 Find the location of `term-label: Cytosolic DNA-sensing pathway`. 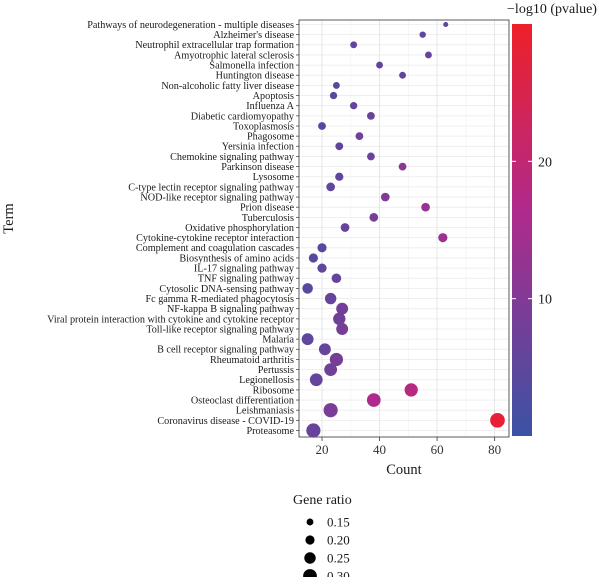

term-label: Cytosolic DNA-sensing pathway is located at coordinates (227, 289).